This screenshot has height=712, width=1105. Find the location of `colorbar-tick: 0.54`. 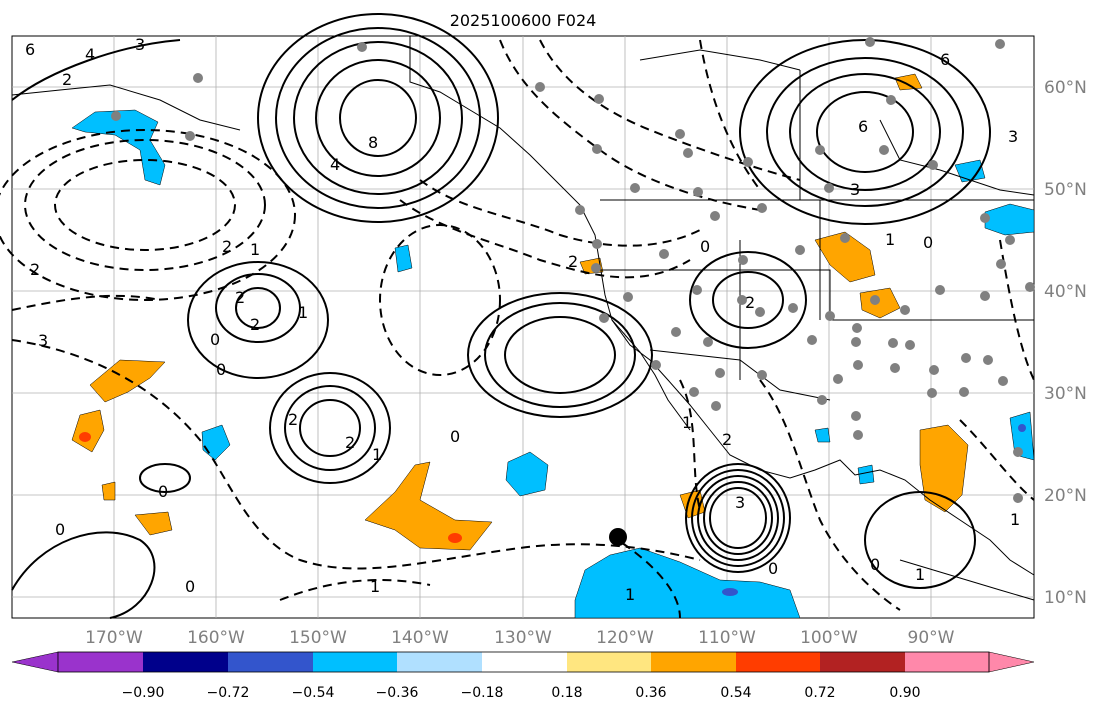

colorbar-tick: 0.54 is located at coordinates (735, 693).